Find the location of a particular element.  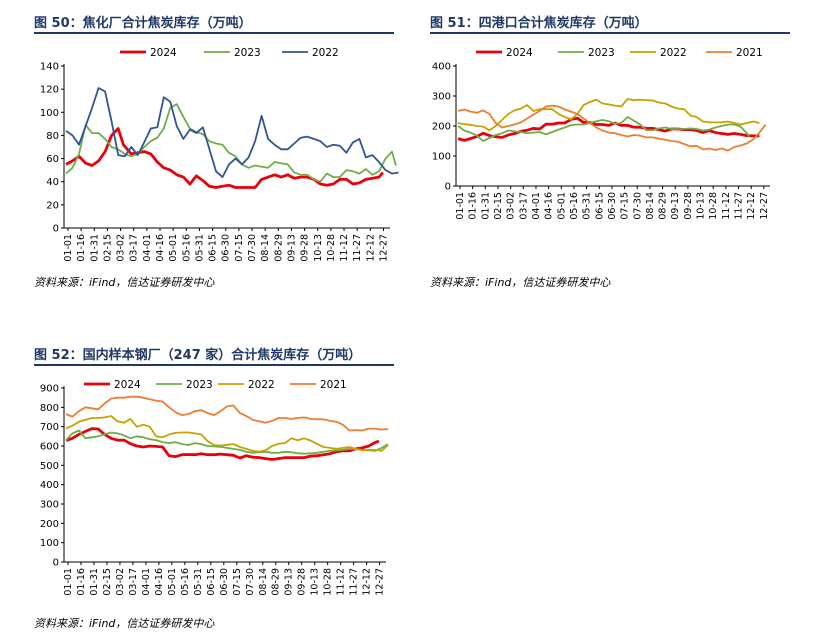

chart-title: 图 50：焦化厂合计焦炭库存（万吨） is located at coordinates (143, 23).